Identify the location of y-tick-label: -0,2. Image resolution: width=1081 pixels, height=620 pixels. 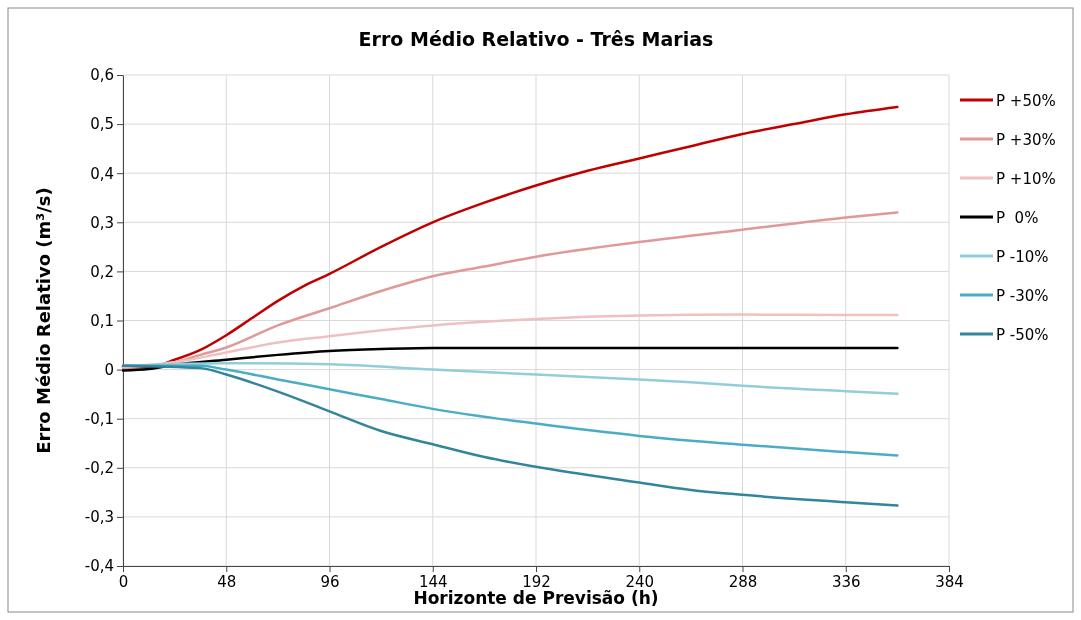
(99, 468).